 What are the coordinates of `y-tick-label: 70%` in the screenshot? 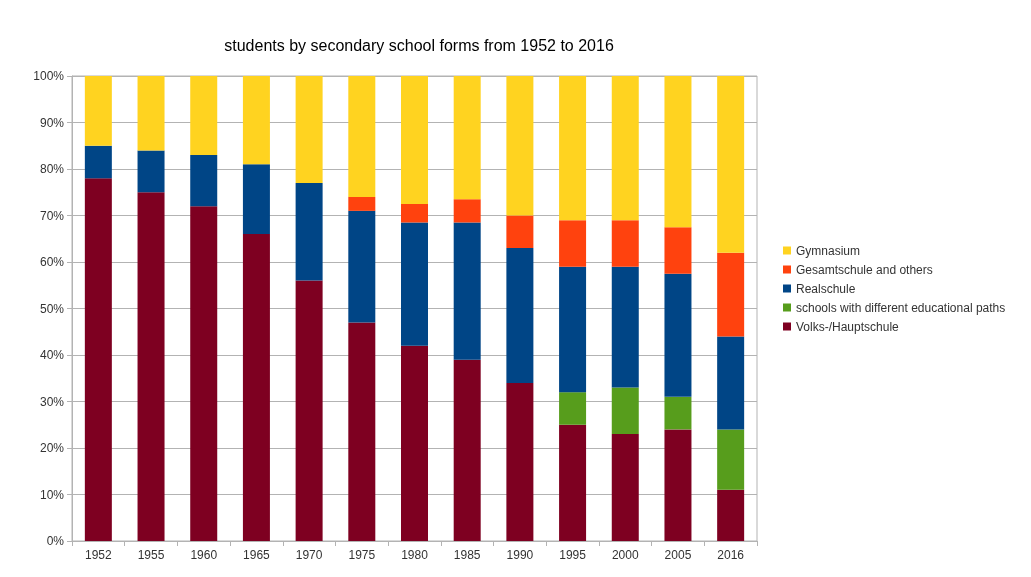 It's located at (52, 215).